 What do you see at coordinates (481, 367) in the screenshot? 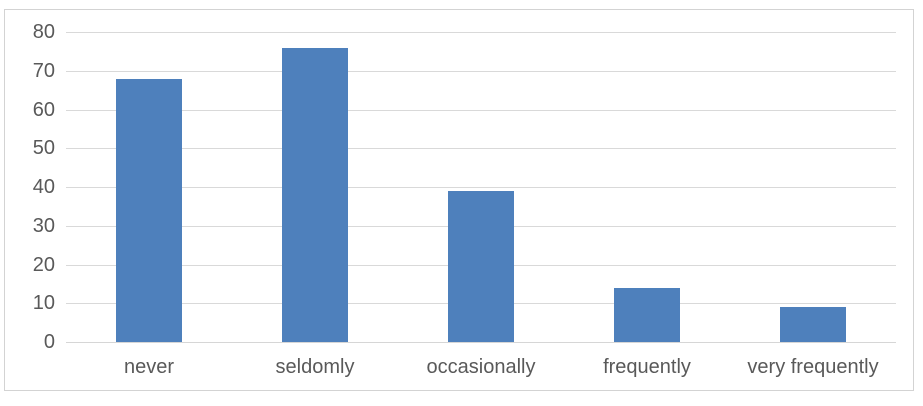
I see `x-category-label-occasionally: occasionally` at bounding box center [481, 367].